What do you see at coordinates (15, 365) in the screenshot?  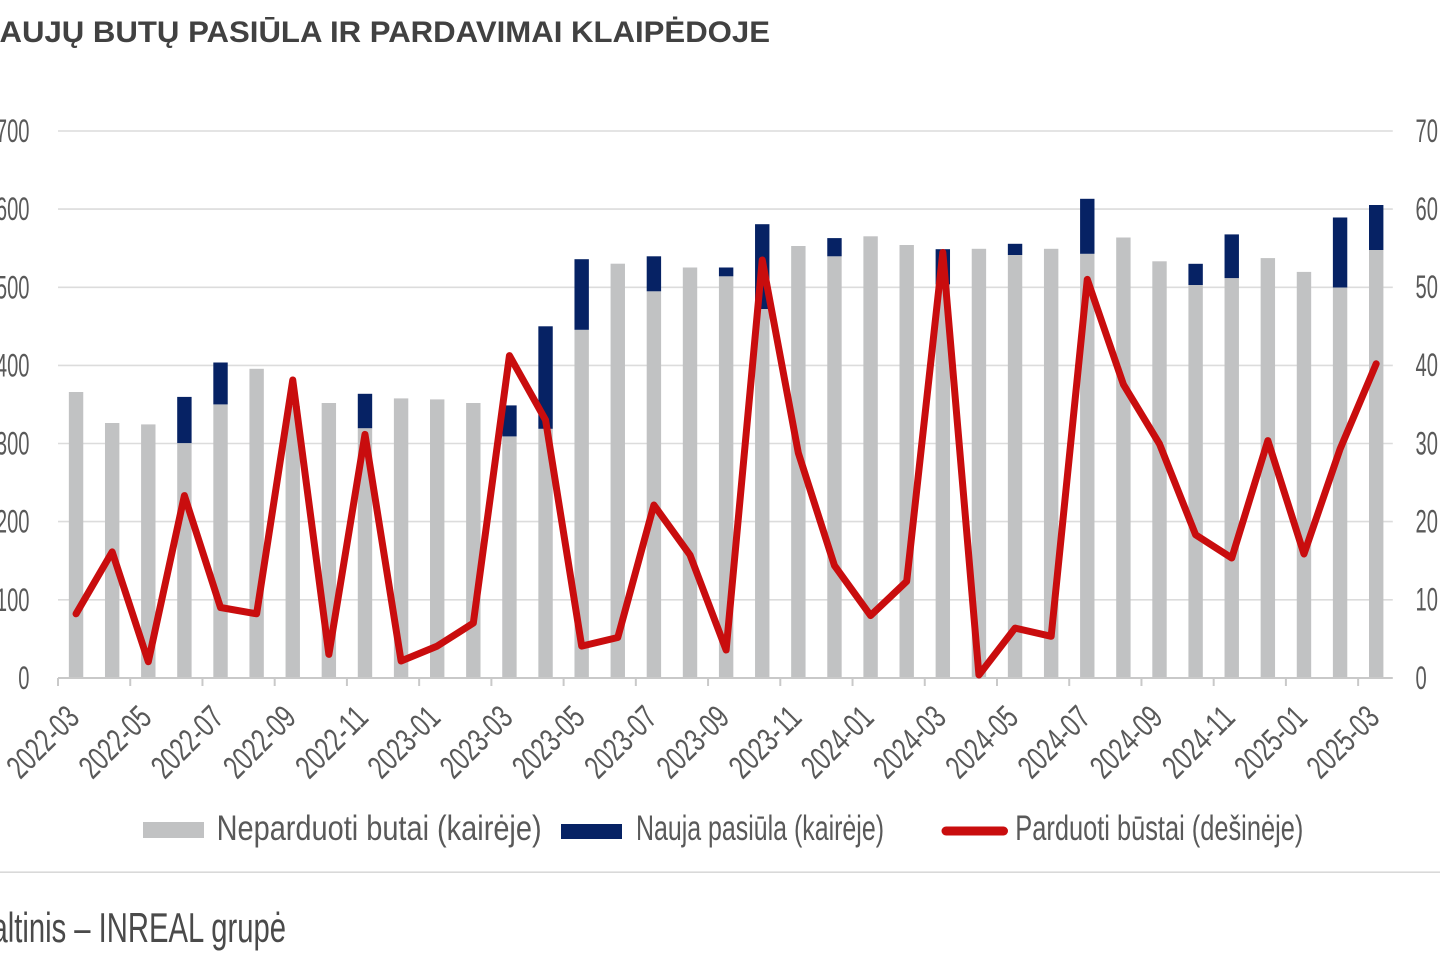 I see `svg-text: 400` at bounding box center [15, 365].